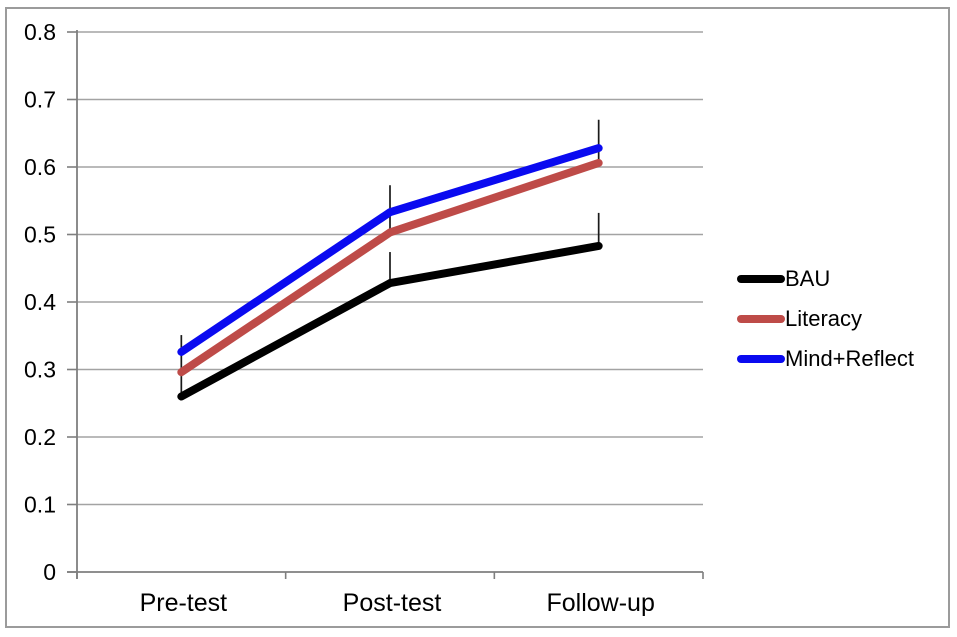 The image size is (957, 637). Describe the element at coordinates (40, 437) in the screenshot. I see `y-tick-label: 0.2` at that location.